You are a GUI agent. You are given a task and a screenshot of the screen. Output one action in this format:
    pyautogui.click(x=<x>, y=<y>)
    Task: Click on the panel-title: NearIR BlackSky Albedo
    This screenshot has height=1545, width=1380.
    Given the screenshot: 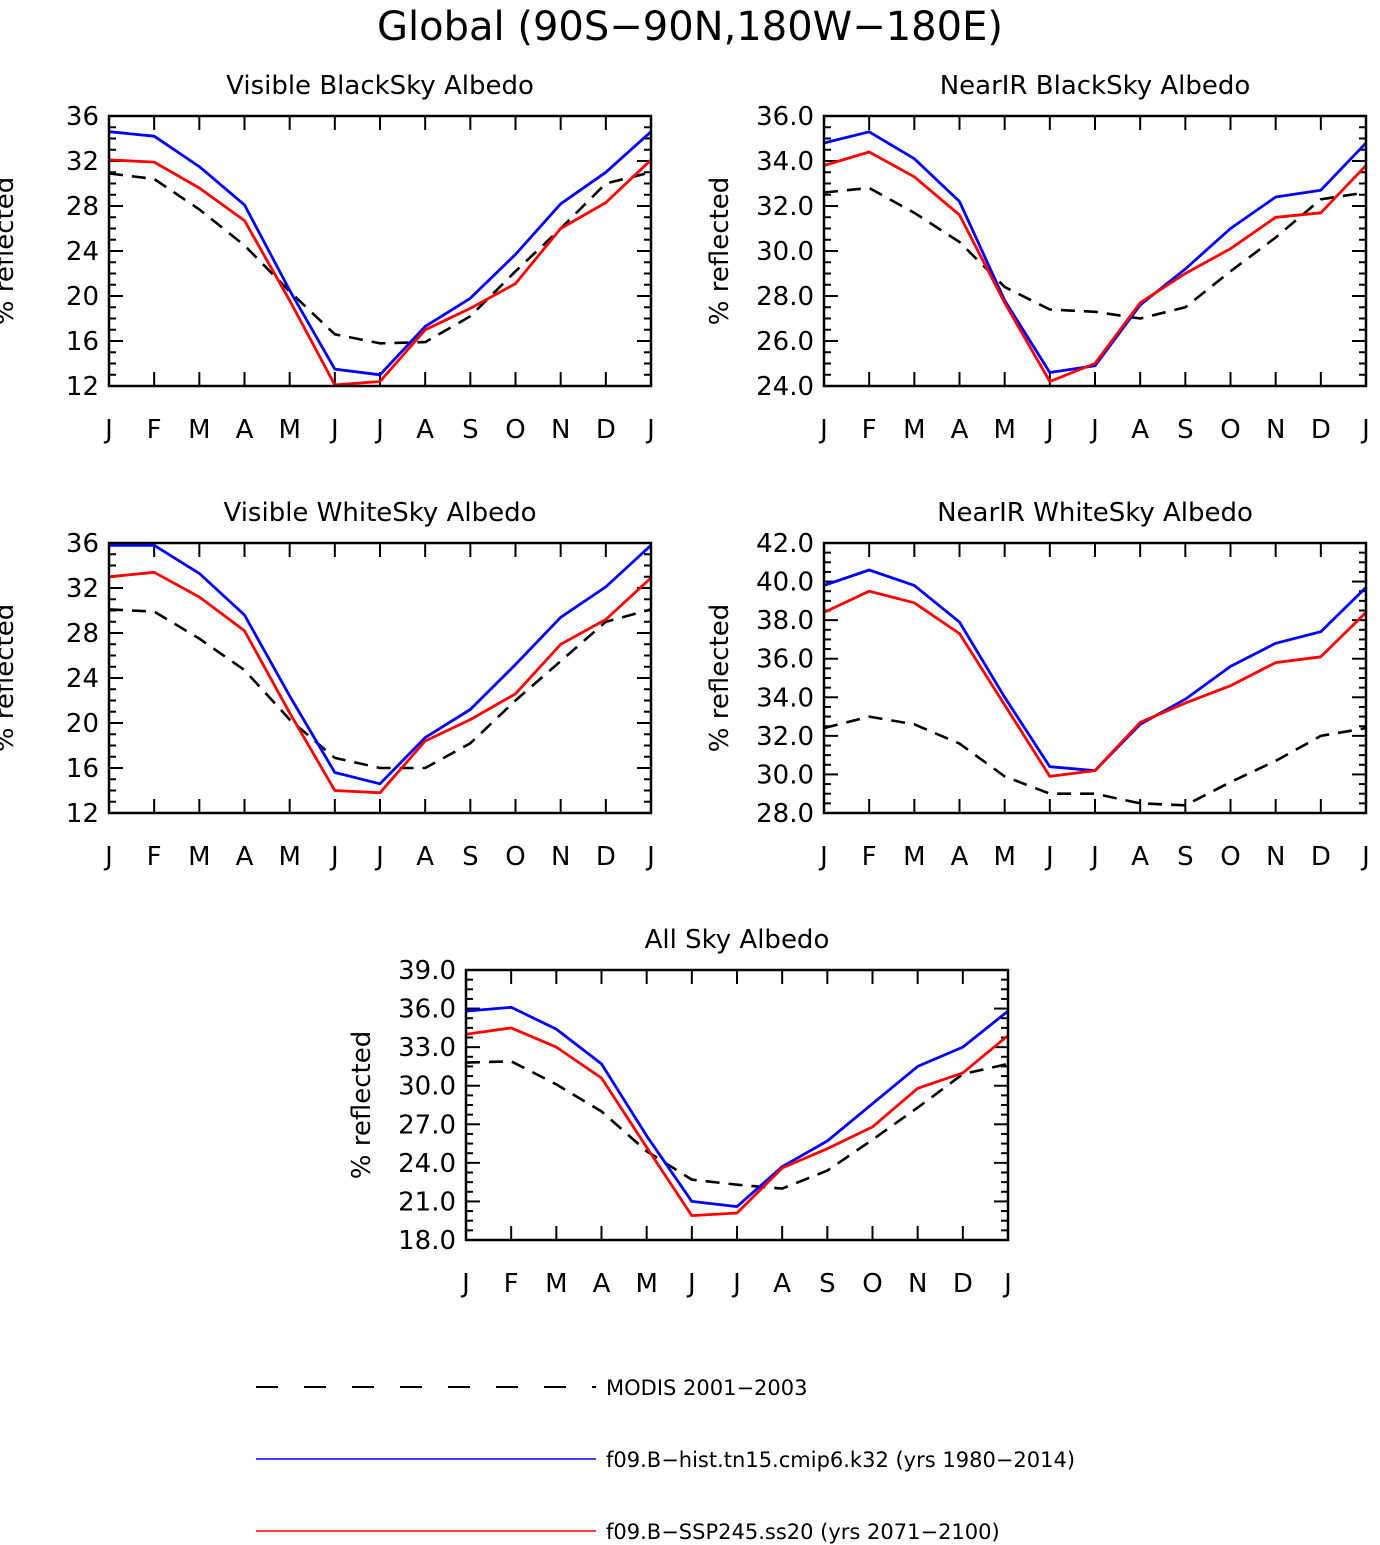 What is the action you would take?
    pyautogui.click(x=1095, y=86)
    